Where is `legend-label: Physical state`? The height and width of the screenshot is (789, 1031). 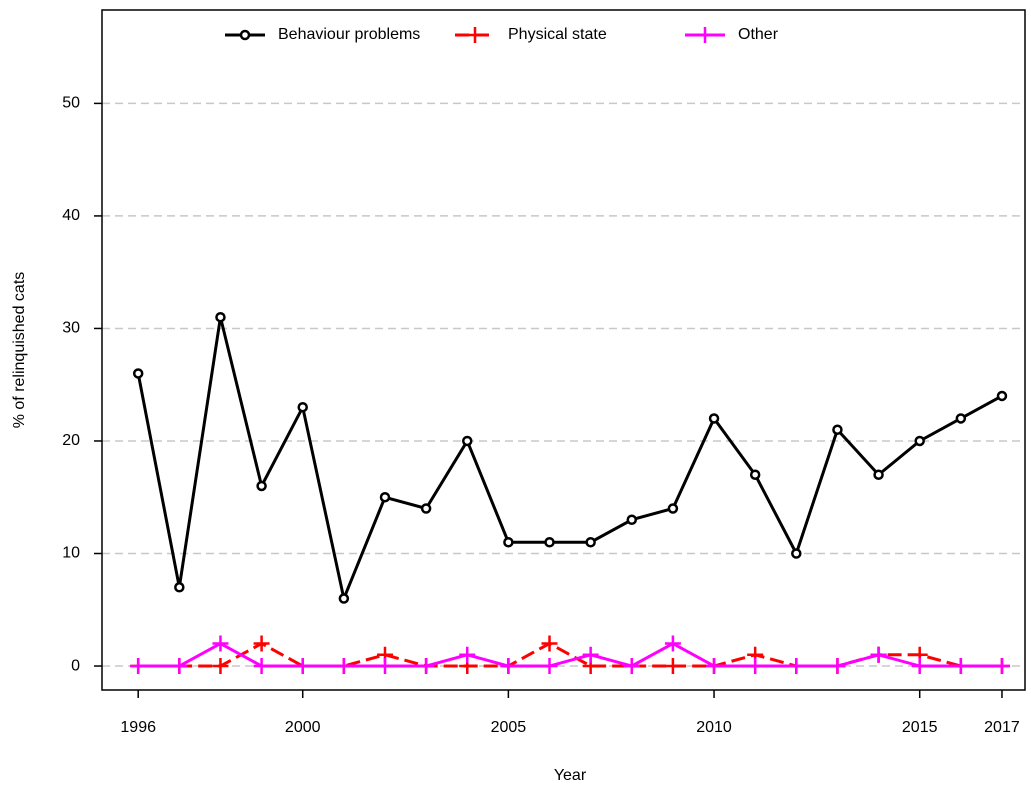
legend-label: Physical state is located at coordinates (557, 34).